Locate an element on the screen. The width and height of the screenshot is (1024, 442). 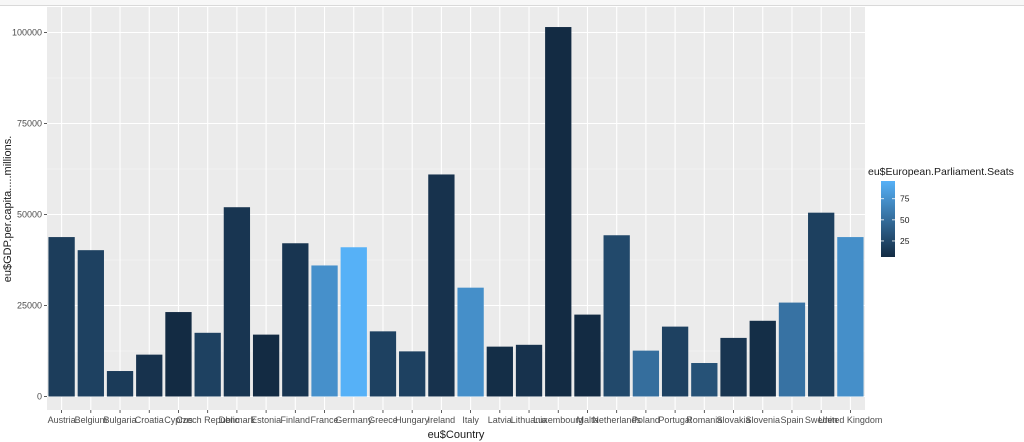
bar-slovenia is located at coordinates (762, 358).